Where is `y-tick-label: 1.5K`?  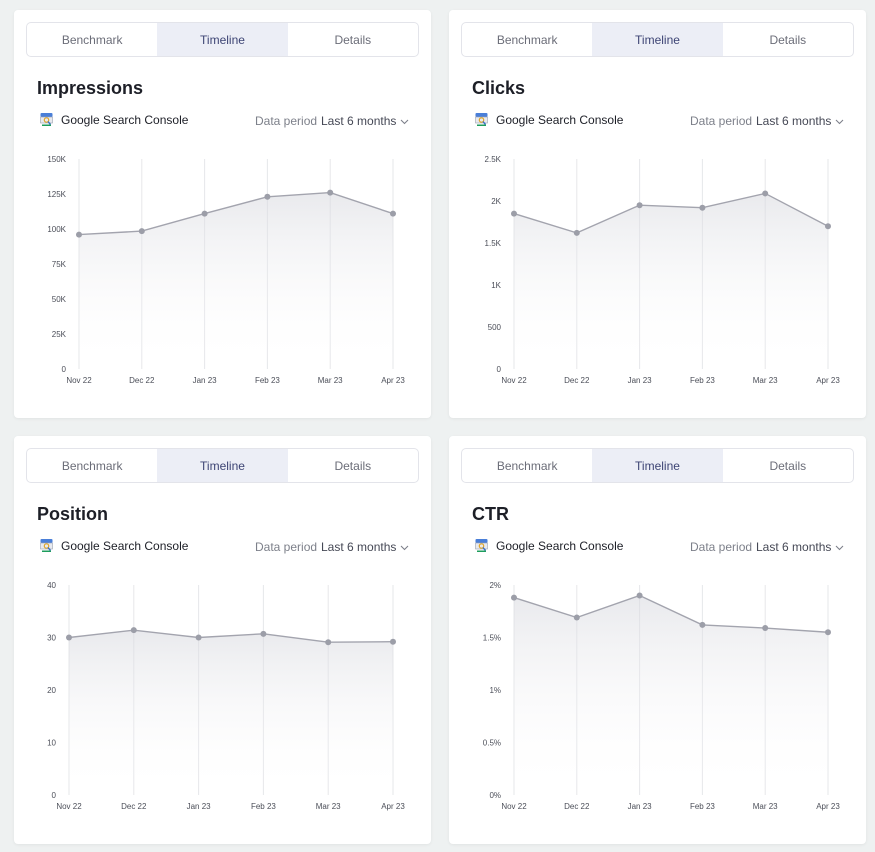 y-tick-label: 1.5K is located at coordinates (493, 243).